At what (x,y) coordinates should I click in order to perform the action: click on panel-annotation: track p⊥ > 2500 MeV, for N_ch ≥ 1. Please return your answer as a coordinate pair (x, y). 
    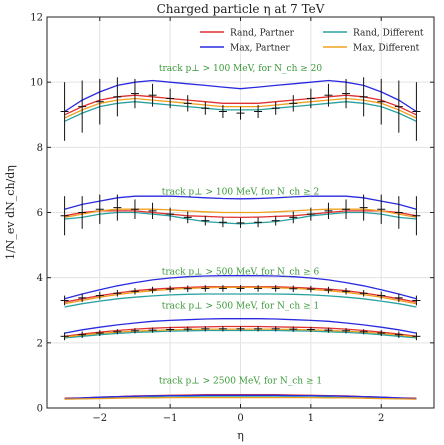
    Looking at the image, I should click on (240, 382).